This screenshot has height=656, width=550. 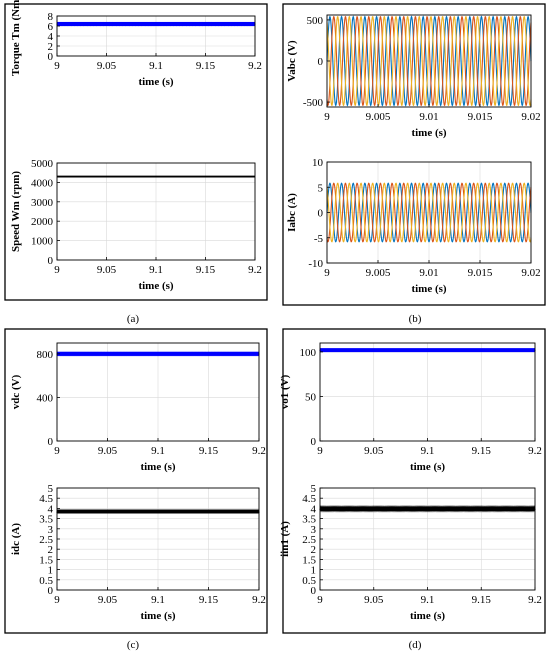 I want to click on y-tick-label: 800, so click(x=45, y=355).